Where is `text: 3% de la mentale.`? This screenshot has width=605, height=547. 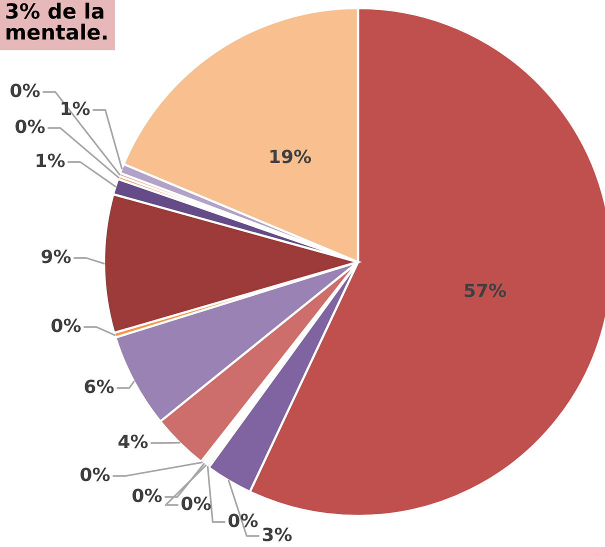
text: 3% de la mentale. is located at coordinates (56, 21).